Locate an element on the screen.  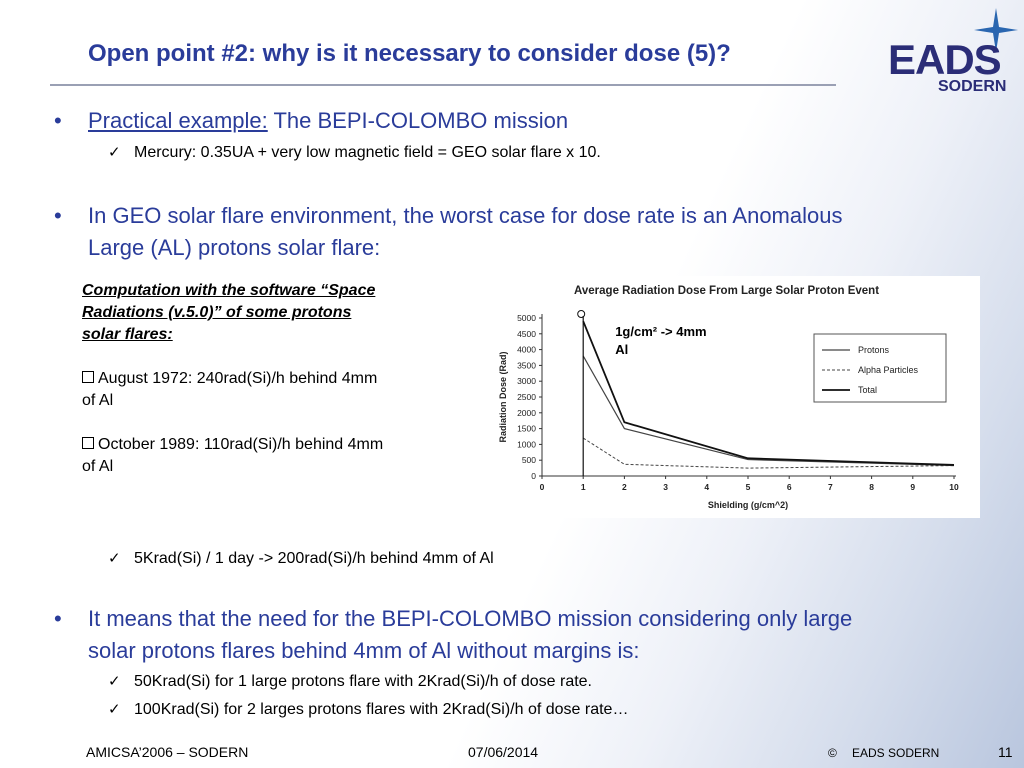
y-tick-label: 2000 is located at coordinates (526, 413).